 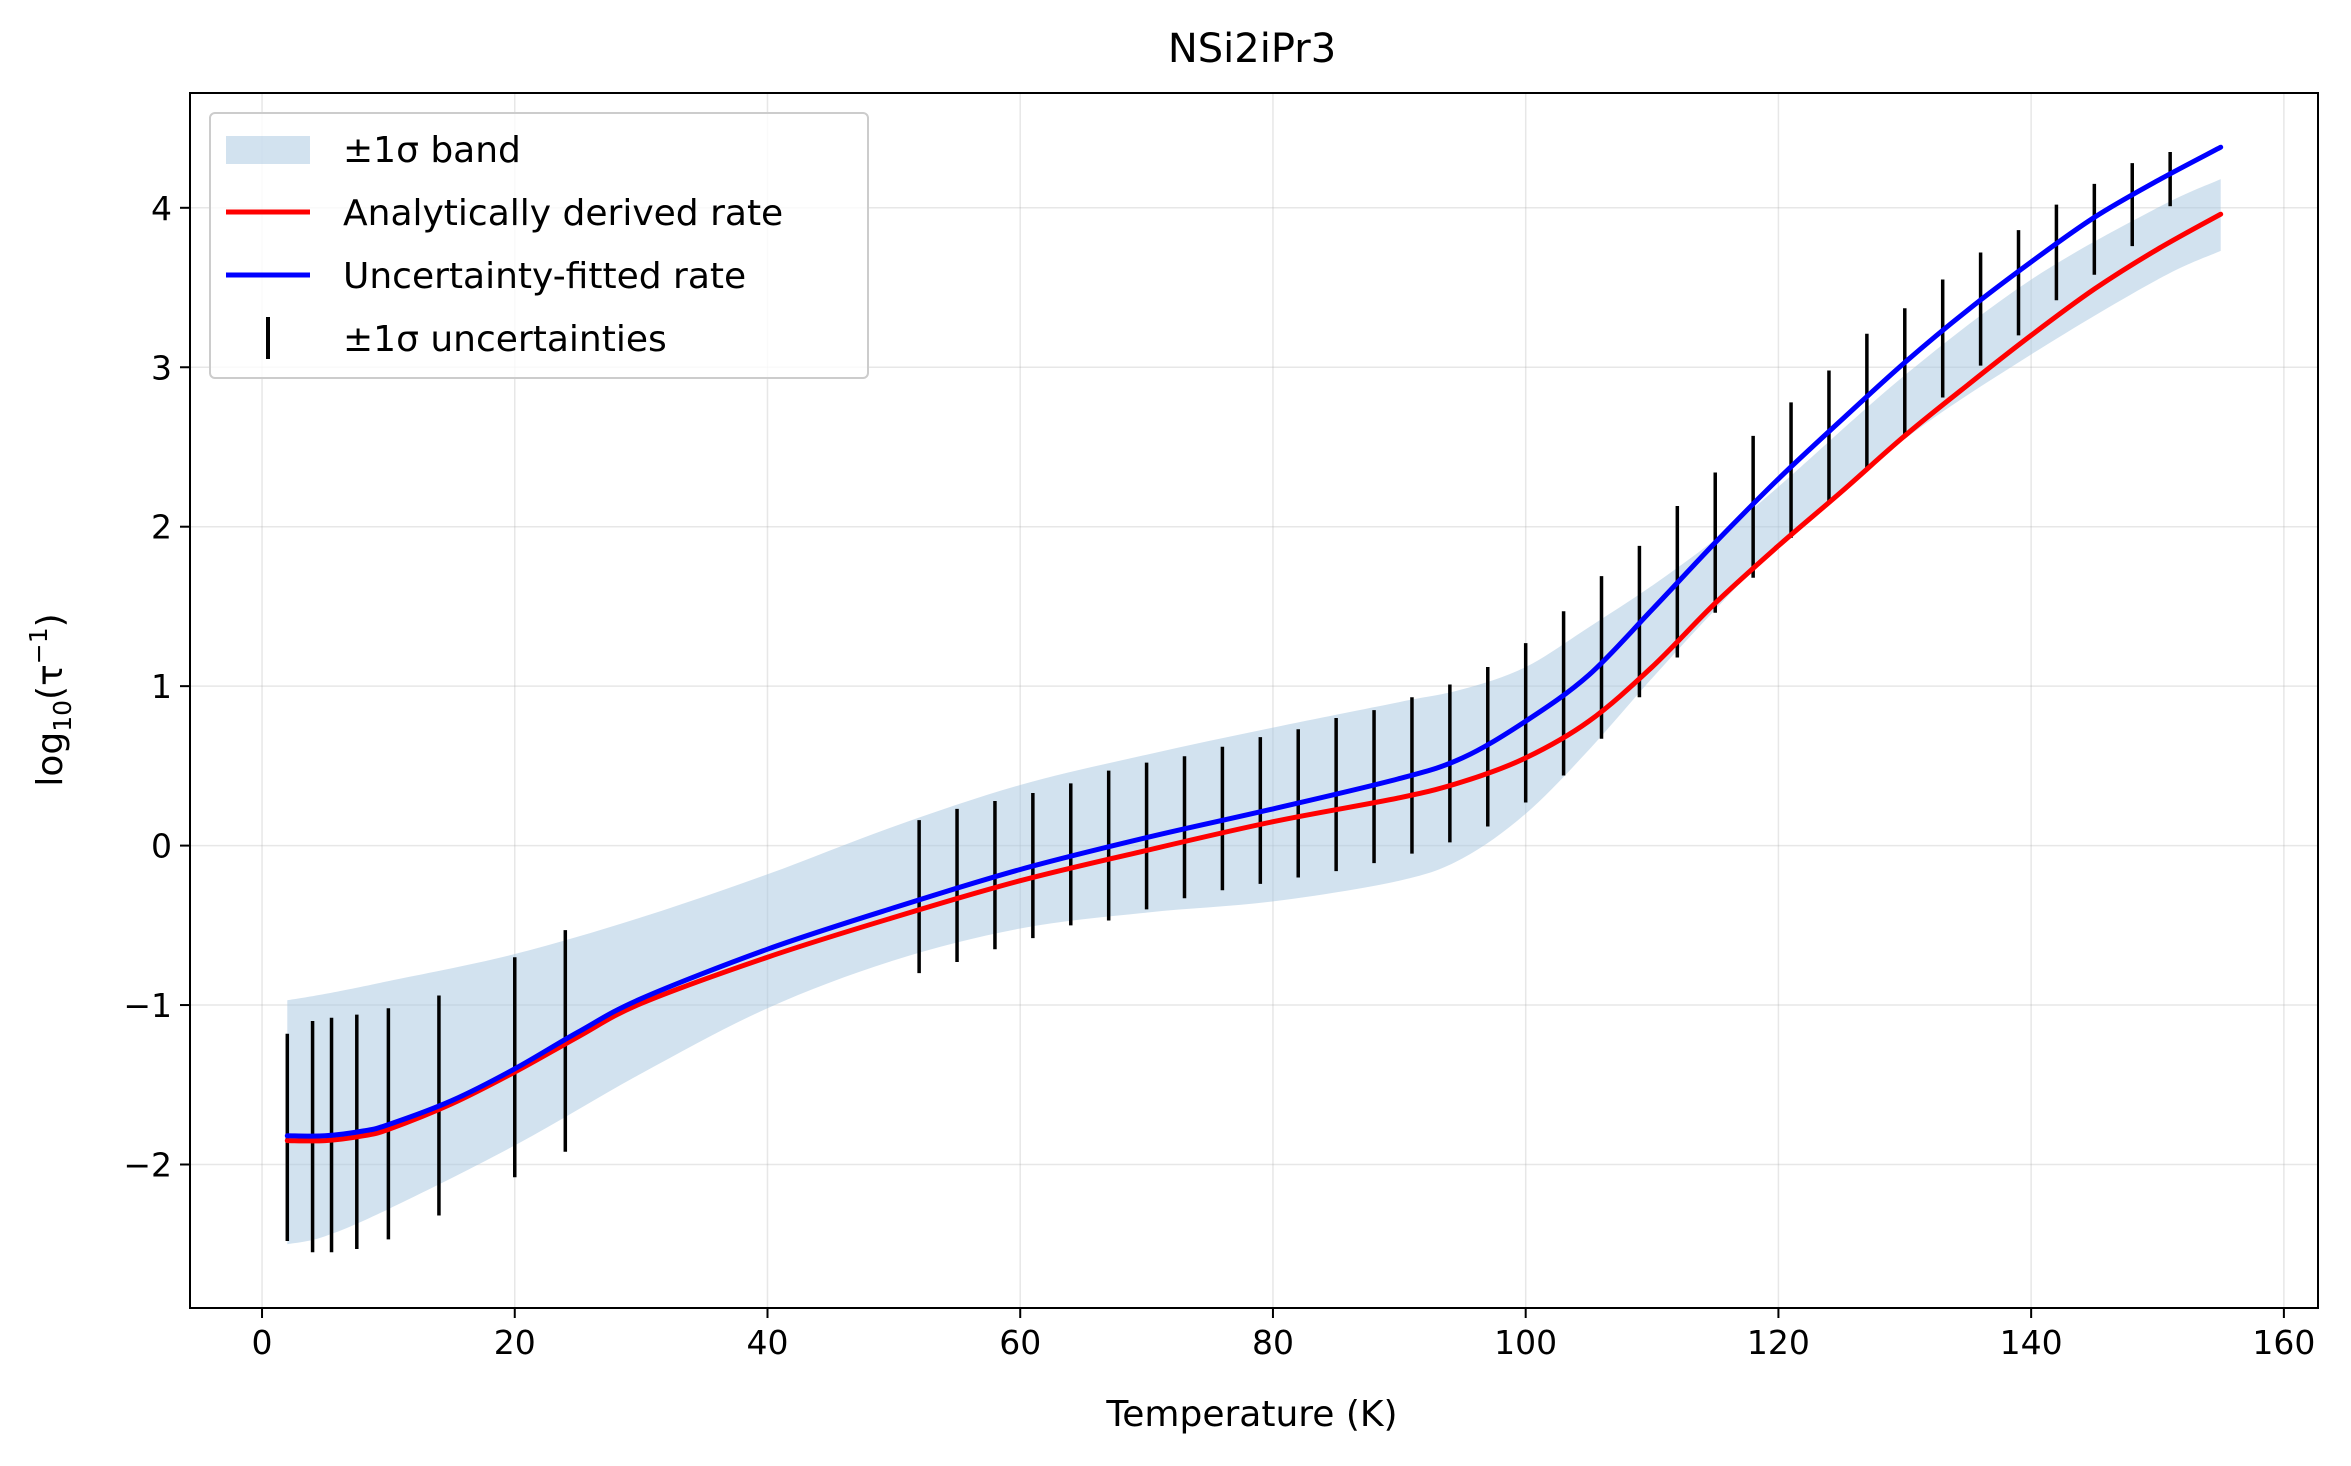 What do you see at coordinates (50, 620) in the screenshot?
I see `y-axis-label-close: )` at bounding box center [50, 620].